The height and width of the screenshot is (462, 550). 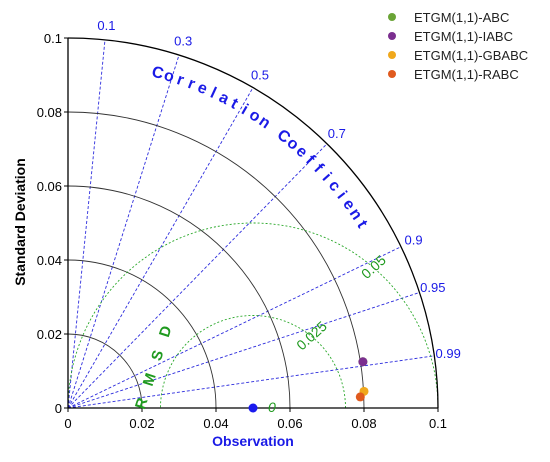 What do you see at coordinates (157, 355) in the screenshot?
I see `rmsd-title-letter: S` at bounding box center [157, 355].